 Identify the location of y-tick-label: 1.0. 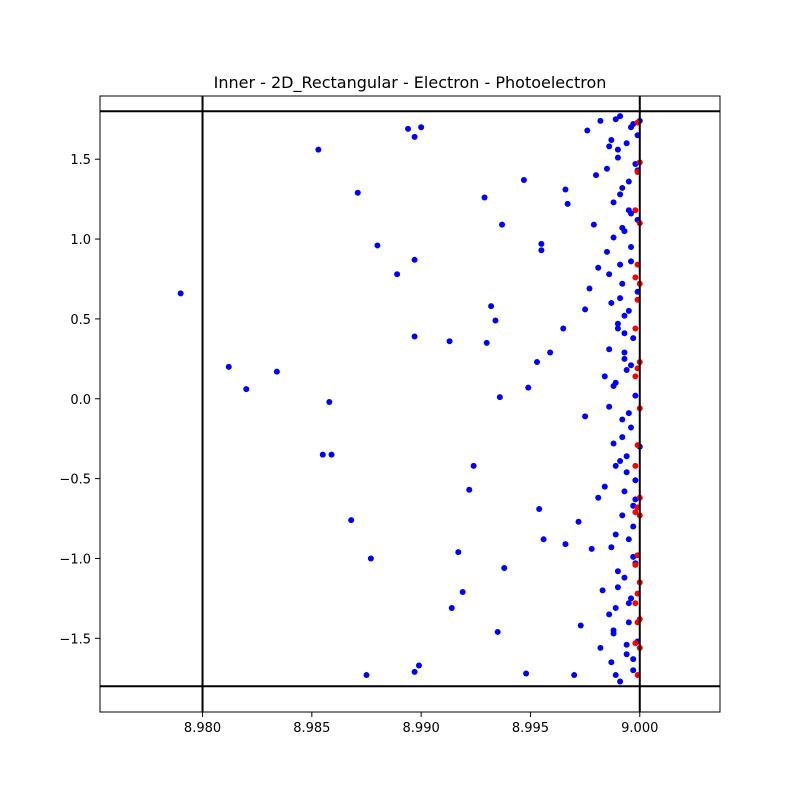
(80, 240).